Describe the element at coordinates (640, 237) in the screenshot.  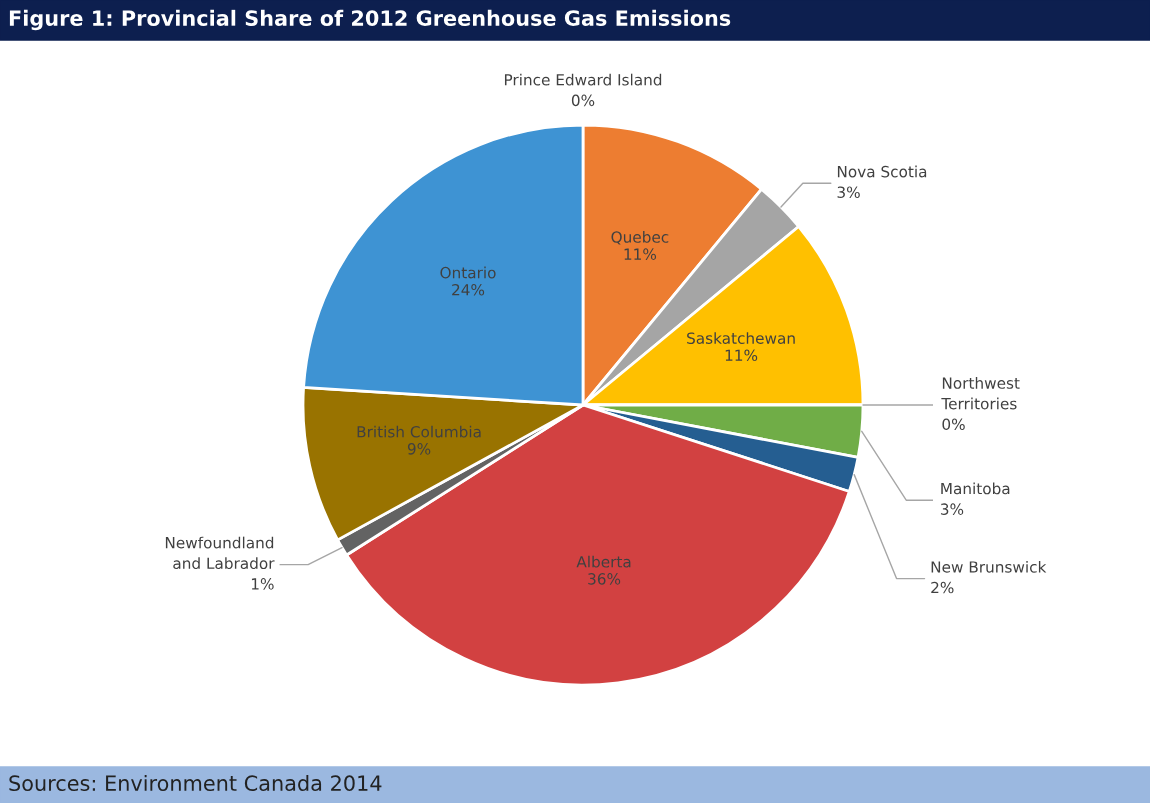
I see `slice-label: Quebec` at that location.